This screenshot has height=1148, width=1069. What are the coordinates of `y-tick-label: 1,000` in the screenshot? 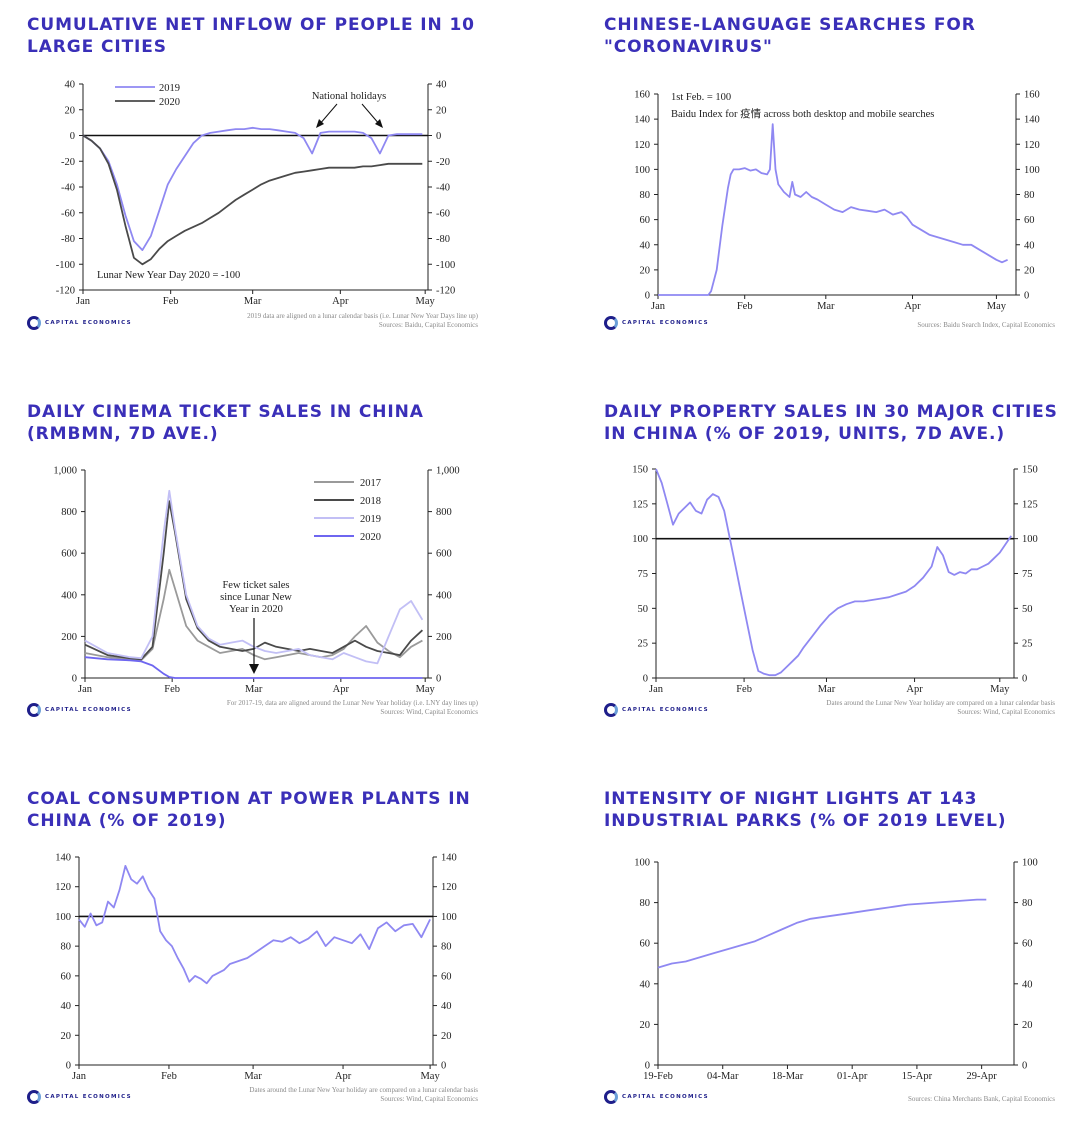 It's located at (448, 471).